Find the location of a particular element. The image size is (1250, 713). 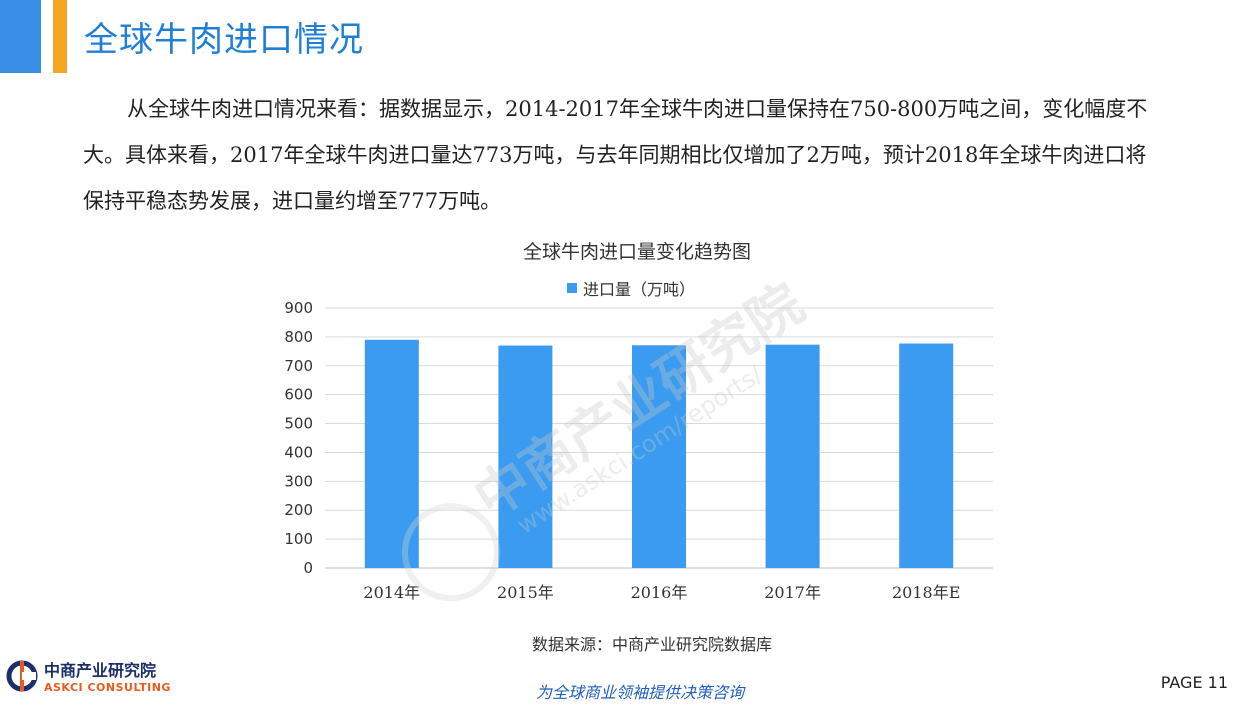

logo-icon is located at coordinates (22, 675).